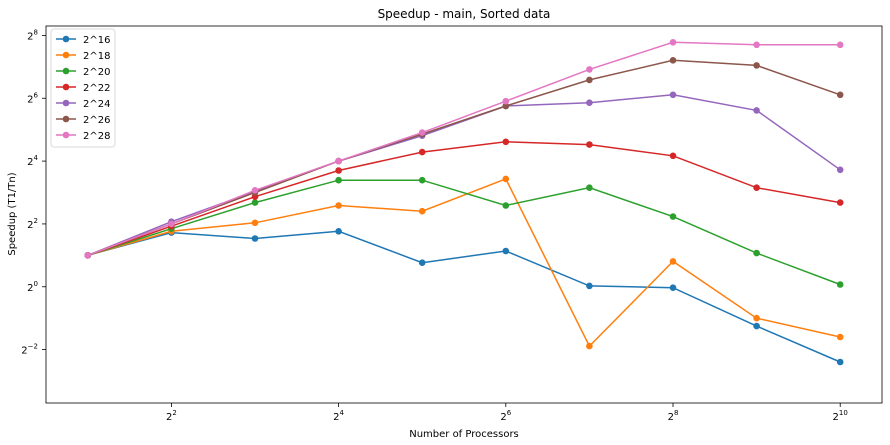 This screenshot has width=890, height=445. I want to click on y-tick-label: 26, so click(32, 98).